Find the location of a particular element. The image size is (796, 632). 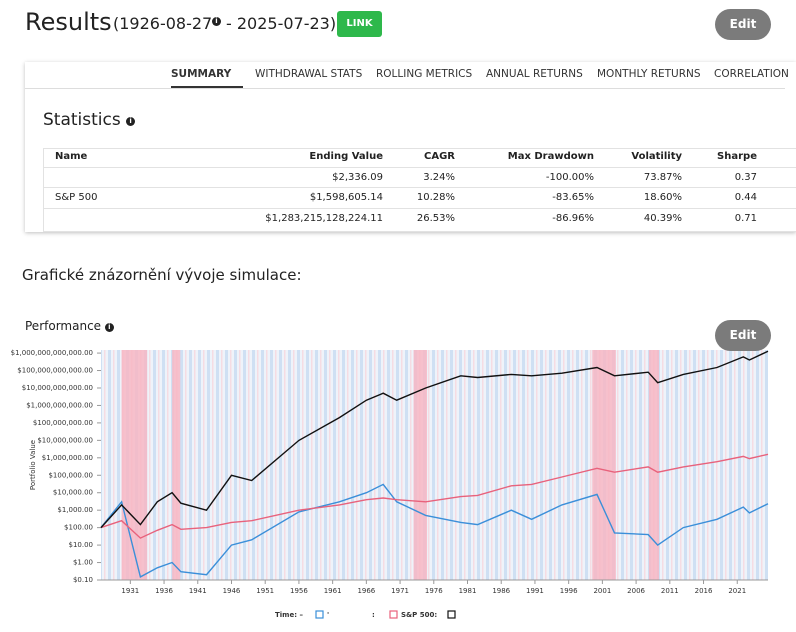

y-tick-label: $10.00 is located at coordinates (81, 545).